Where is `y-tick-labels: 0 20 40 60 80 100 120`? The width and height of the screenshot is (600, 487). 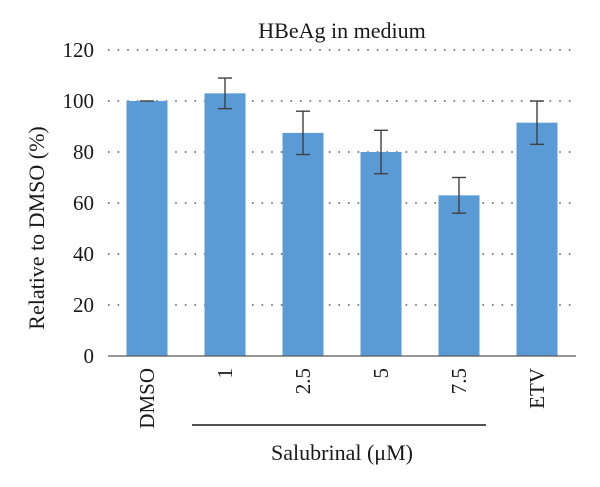
y-tick-labels: 0 20 40 60 80 100 120 is located at coordinates (79, 203).